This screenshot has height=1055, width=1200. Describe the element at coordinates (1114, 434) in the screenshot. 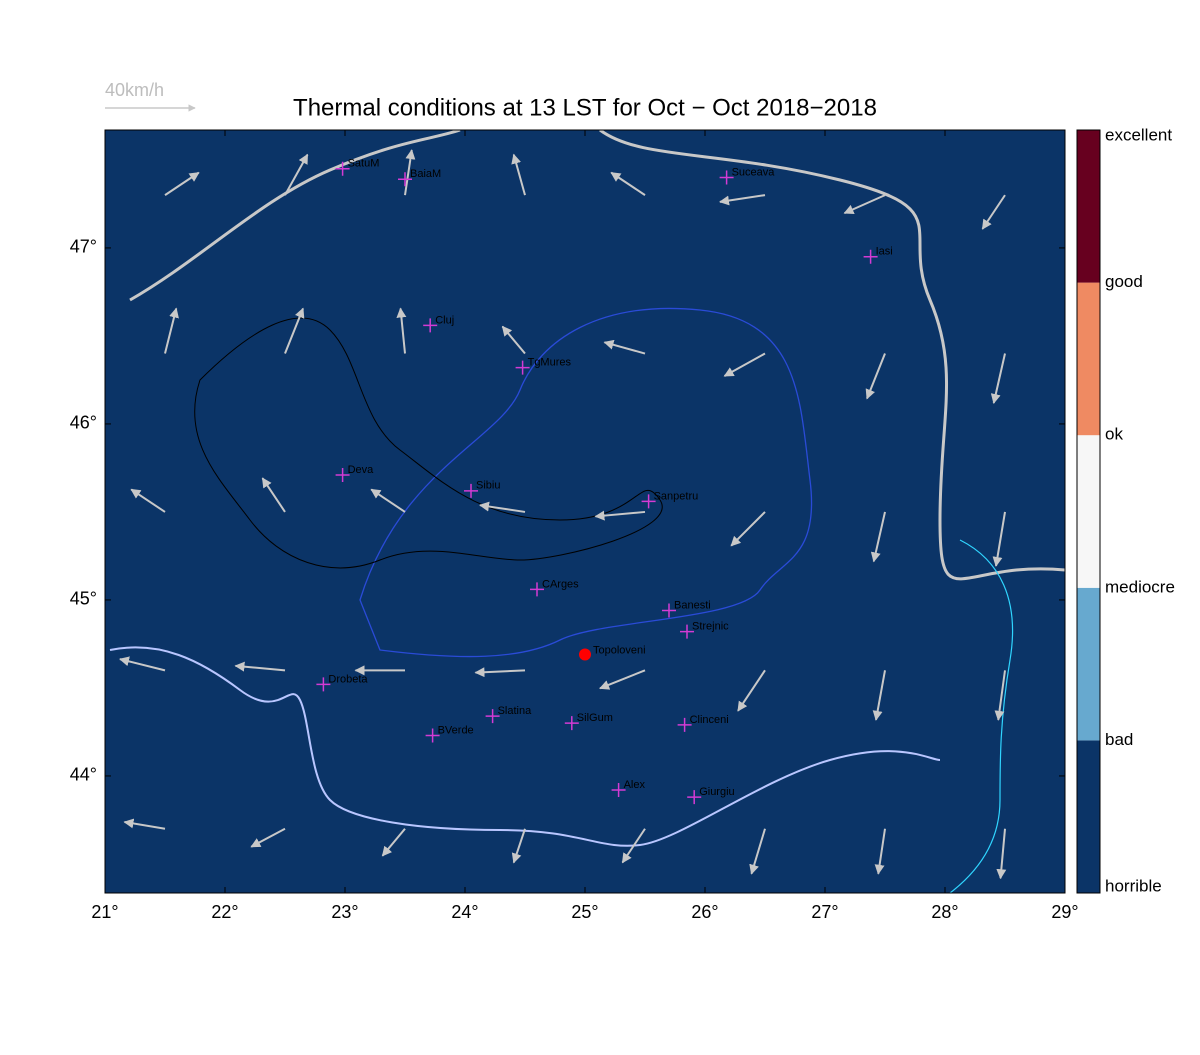

I see `colorbar-label: ok` at that location.